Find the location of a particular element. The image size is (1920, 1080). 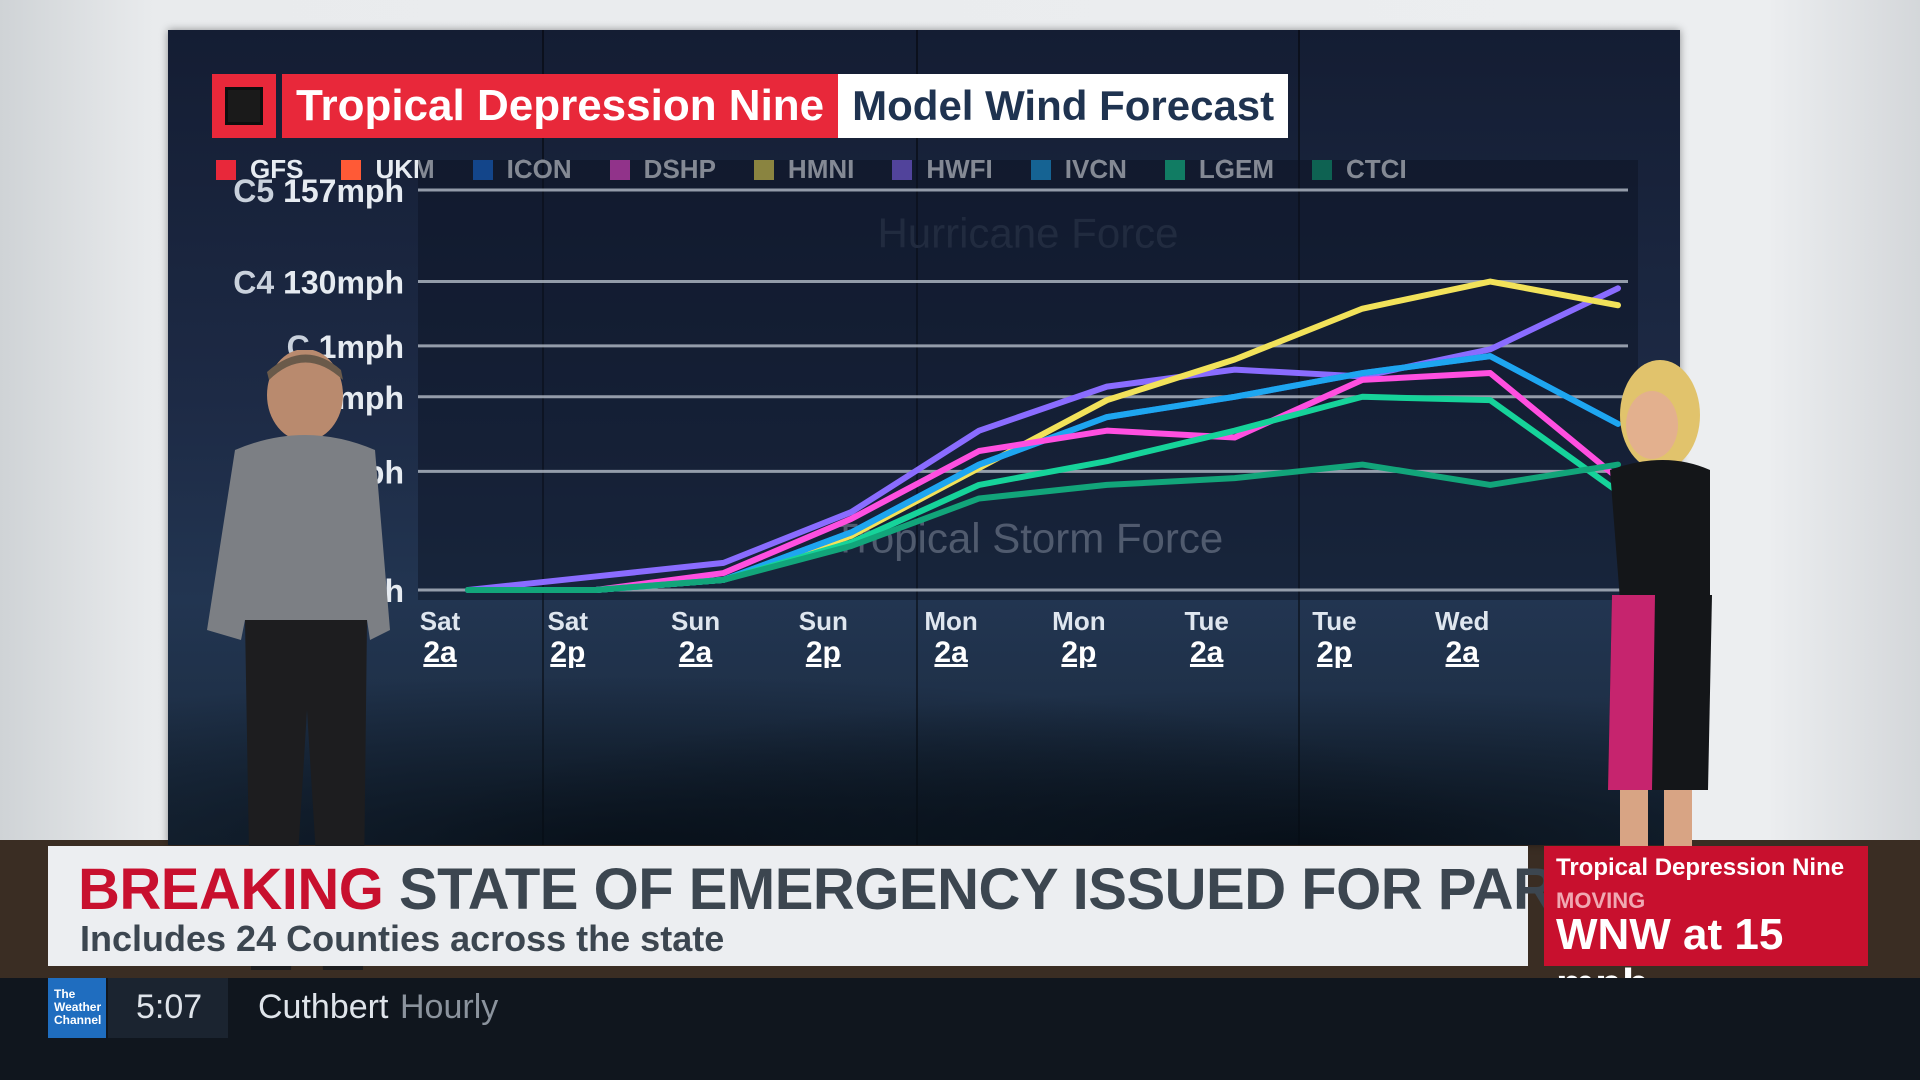

legend-item-ukm: UKM is located at coordinates (388, 169).